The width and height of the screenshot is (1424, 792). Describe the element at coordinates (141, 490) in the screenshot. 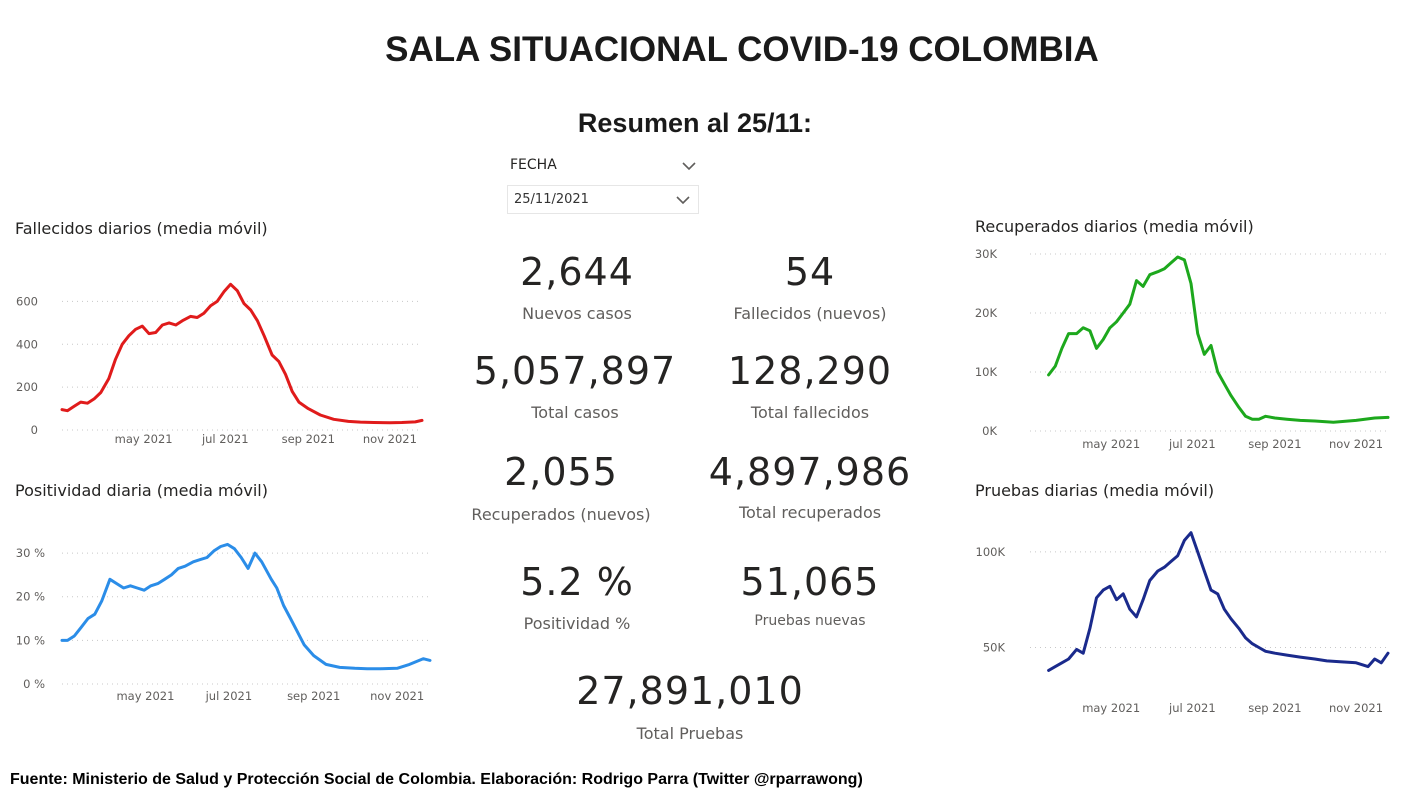

I see `chart-title-positividad: Positividad diaria (media móvil)` at that location.